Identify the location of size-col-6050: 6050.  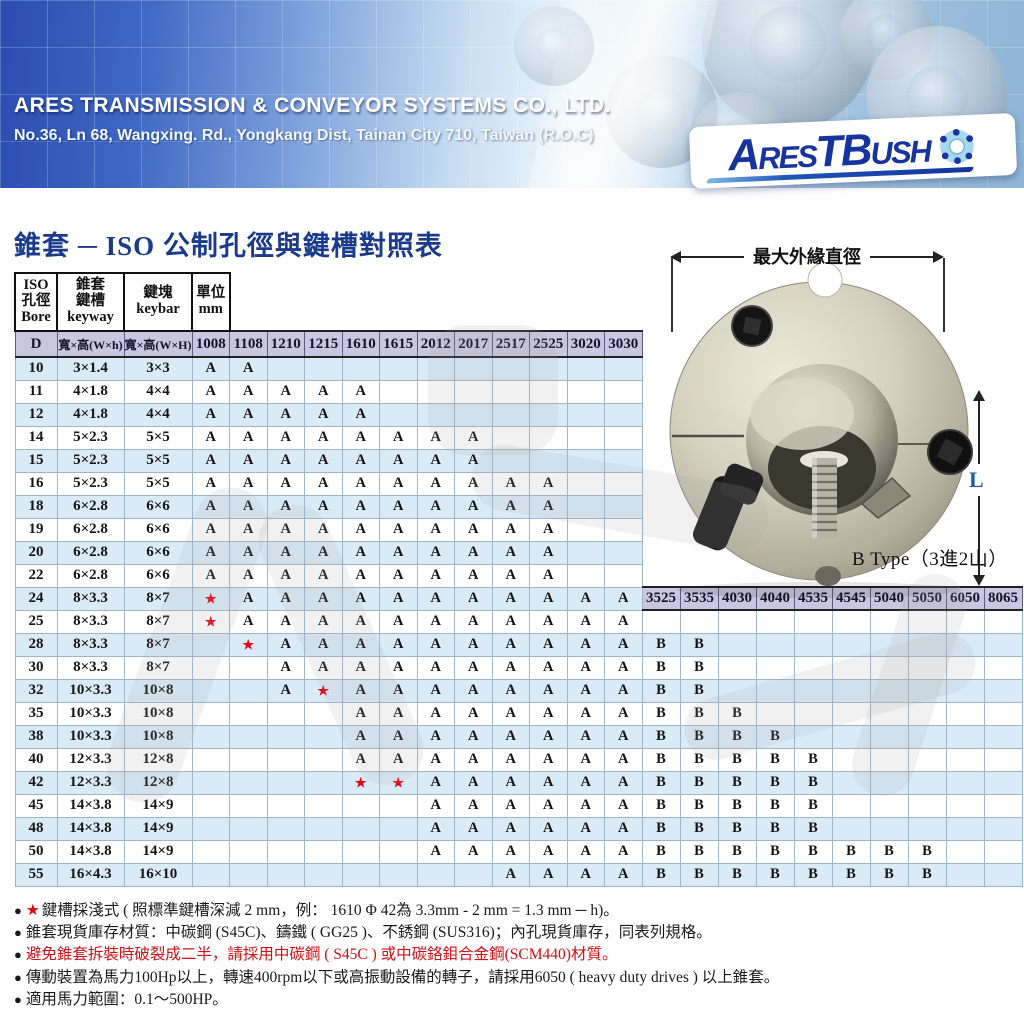
(965, 598).